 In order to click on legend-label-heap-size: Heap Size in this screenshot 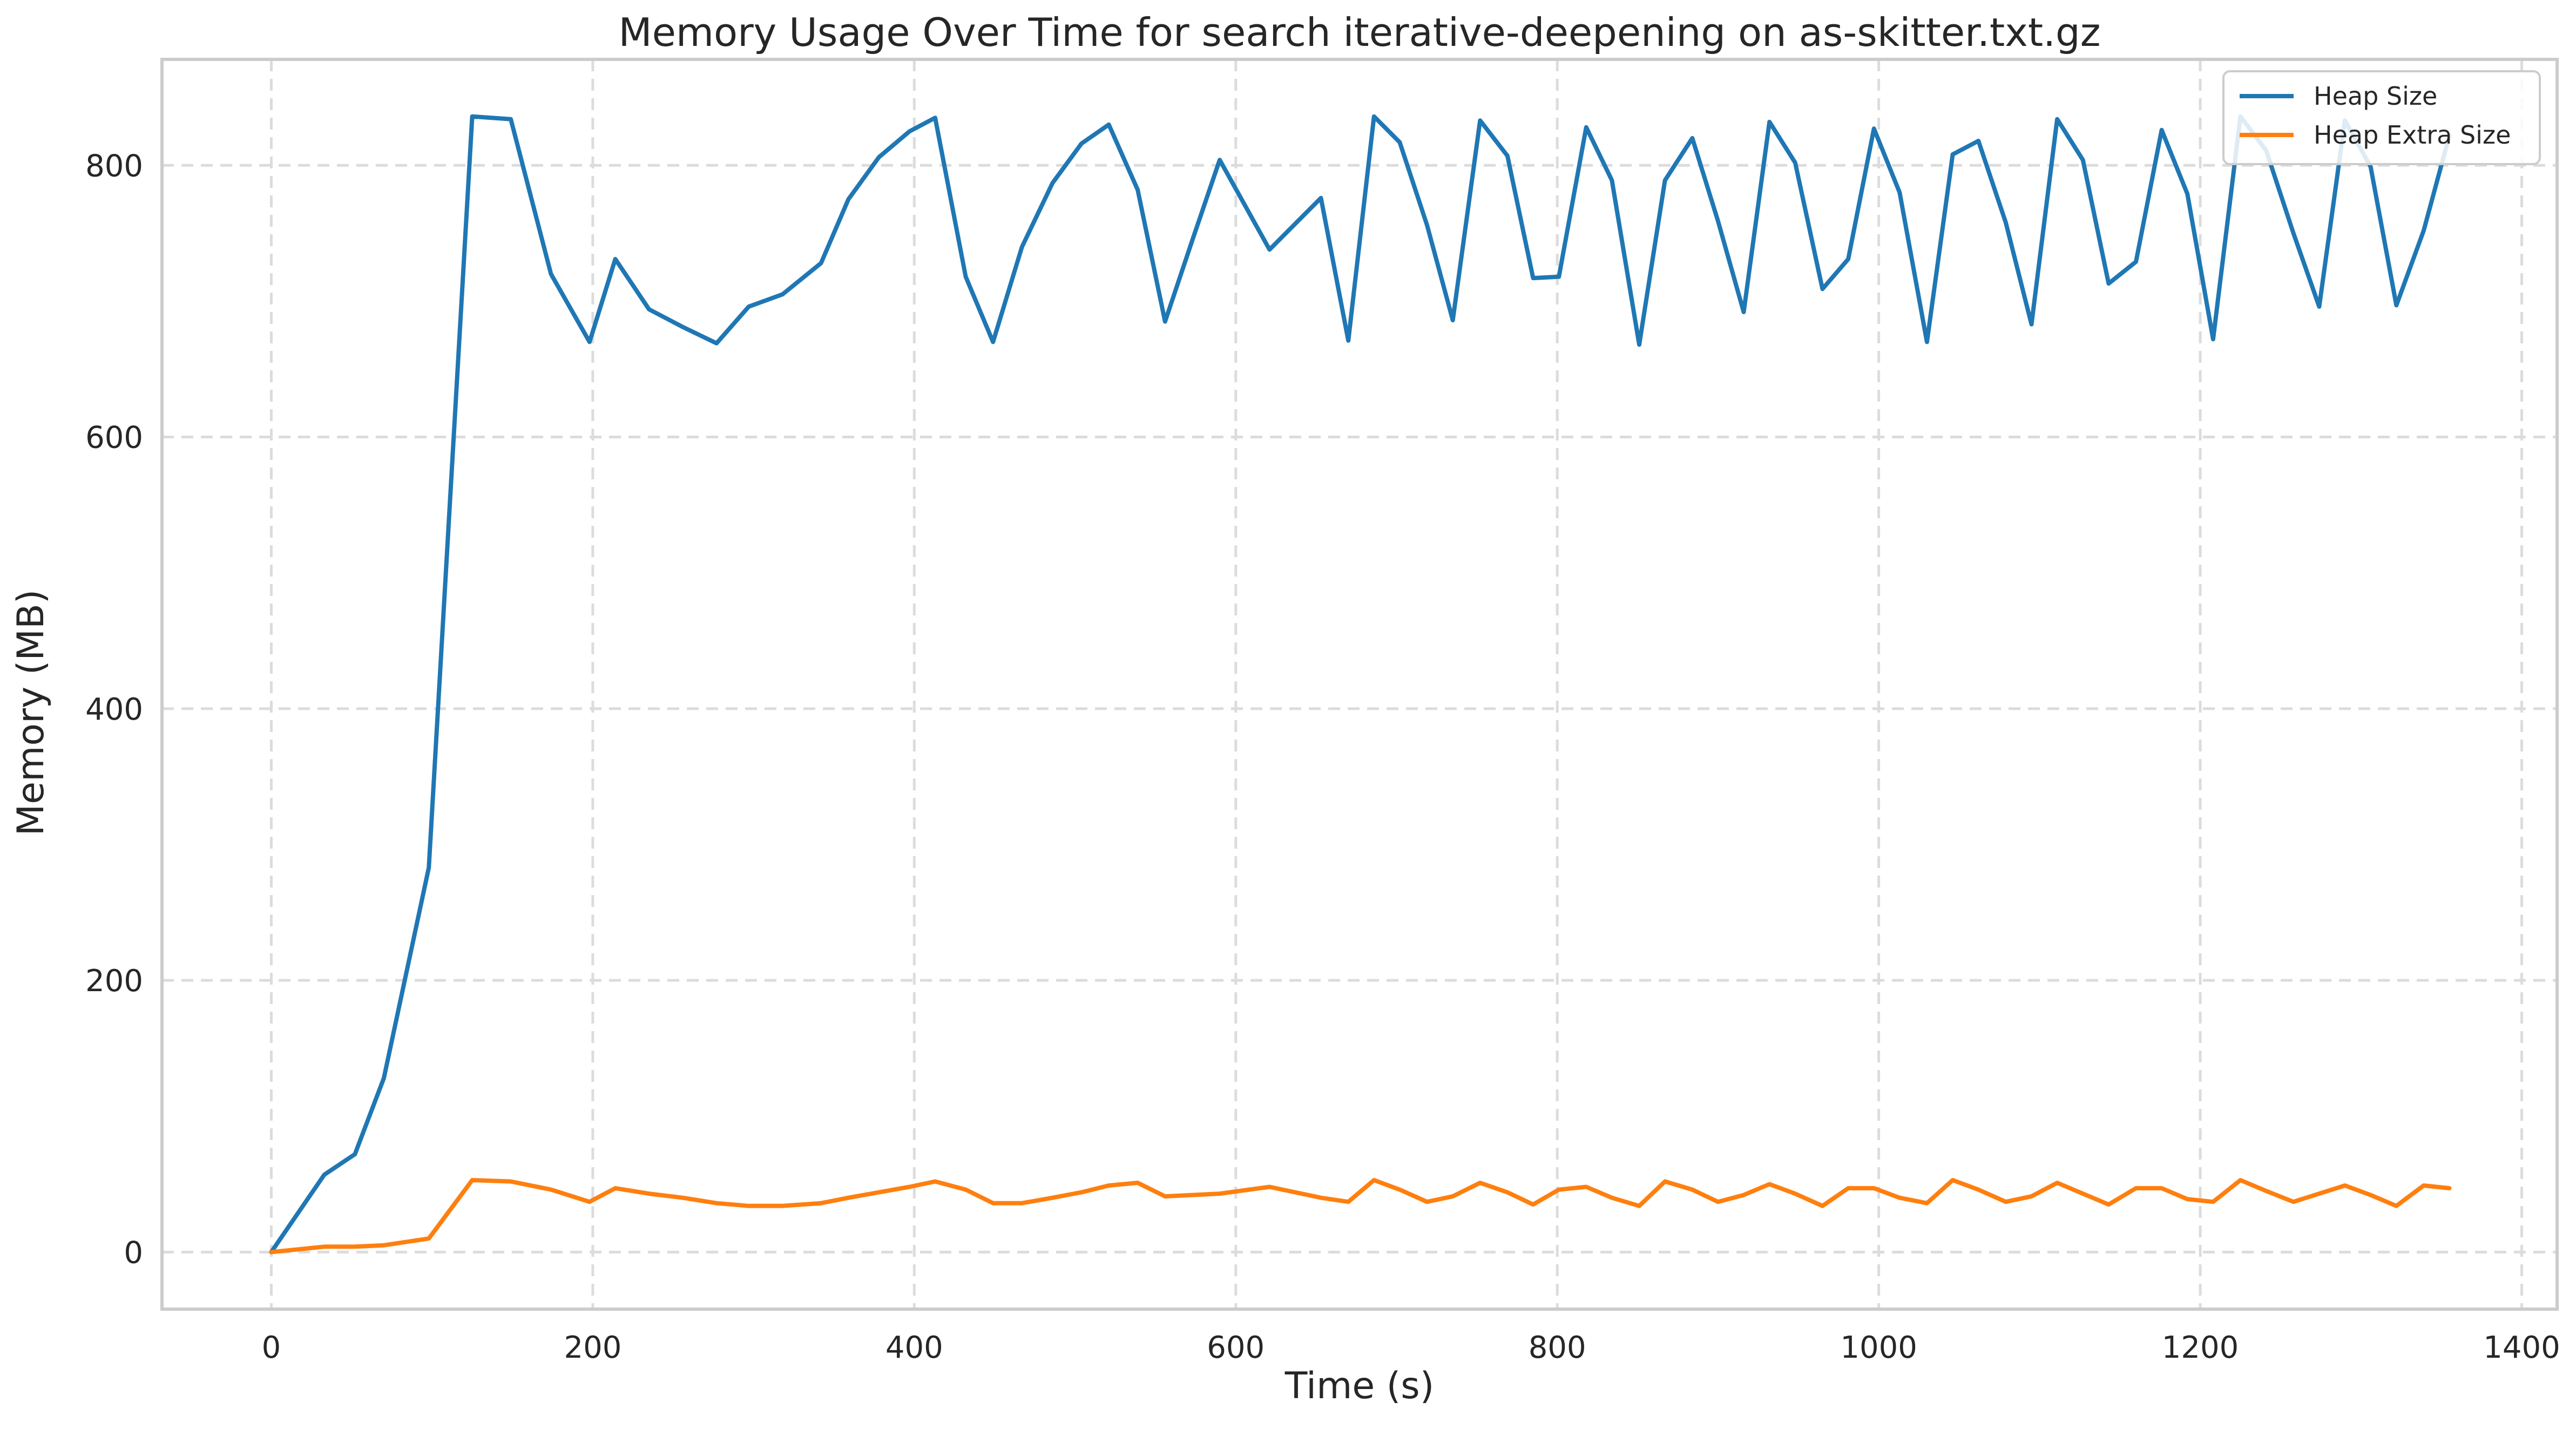, I will do `click(2376, 96)`.